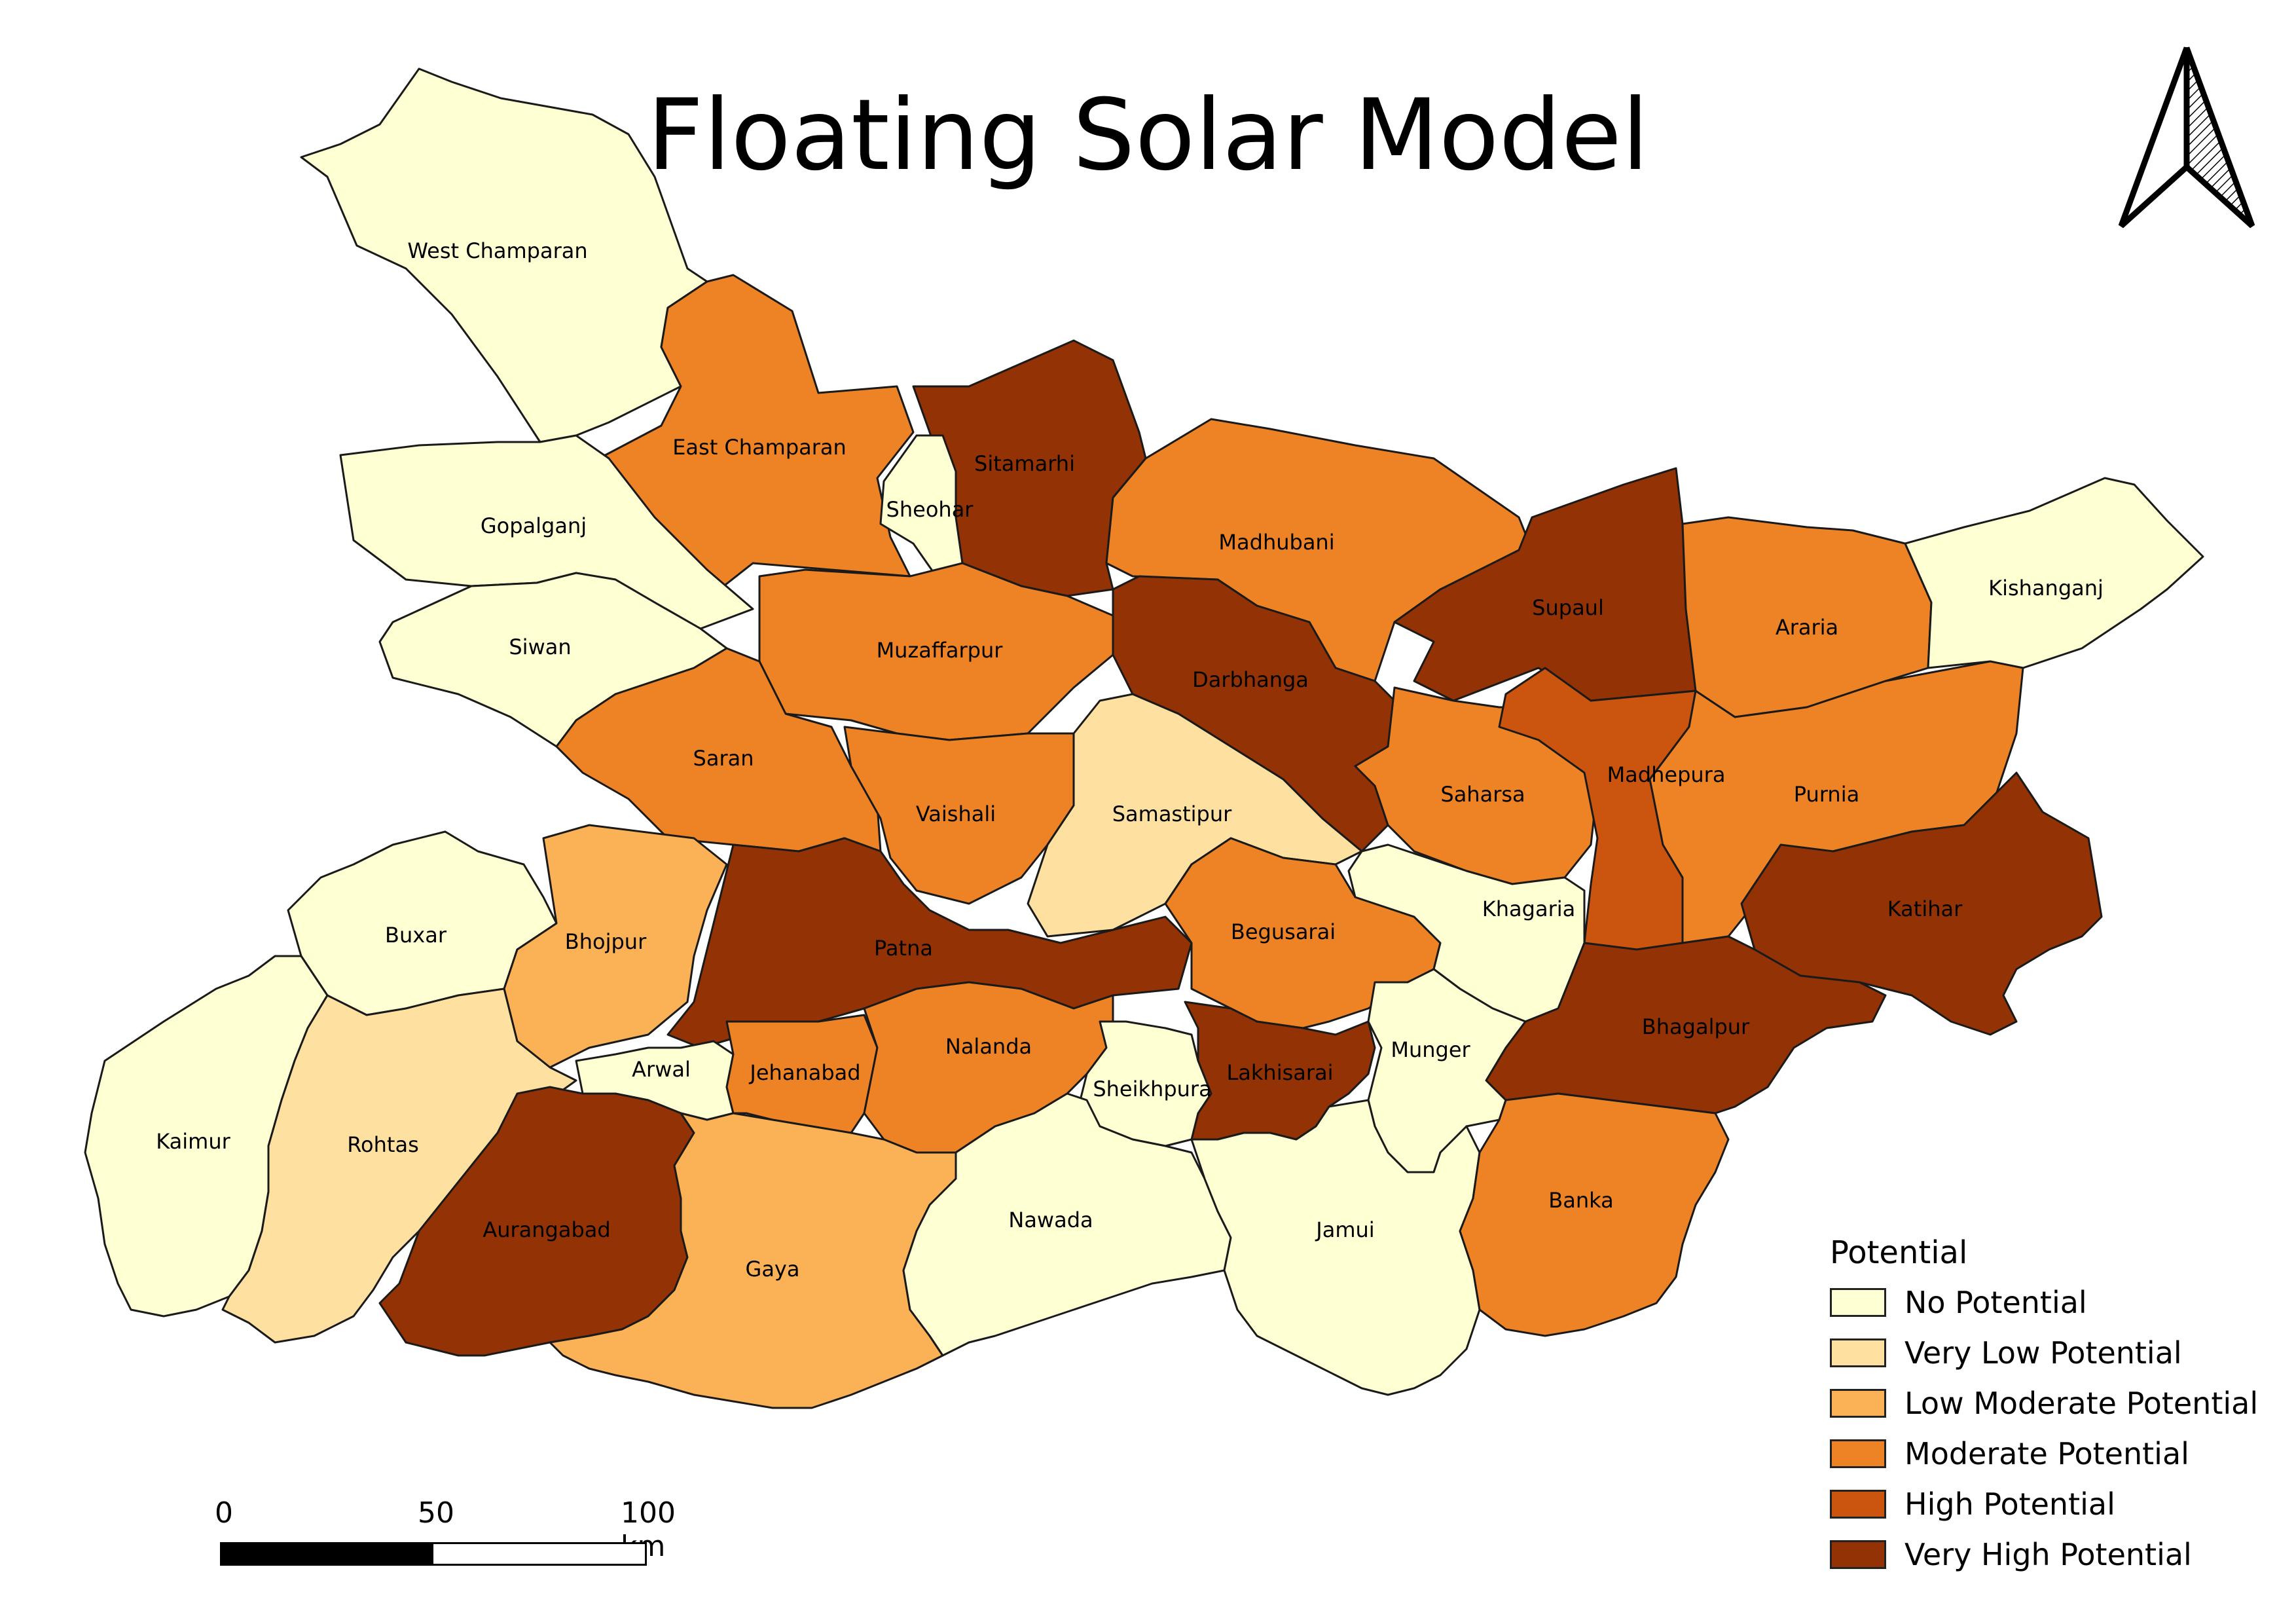 Image resolution: width=2296 pixels, height=1624 pixels. Describe the element at coordinates (1430, 1049) in the screenshot. I see `district-label-munger: Munger` at that location.